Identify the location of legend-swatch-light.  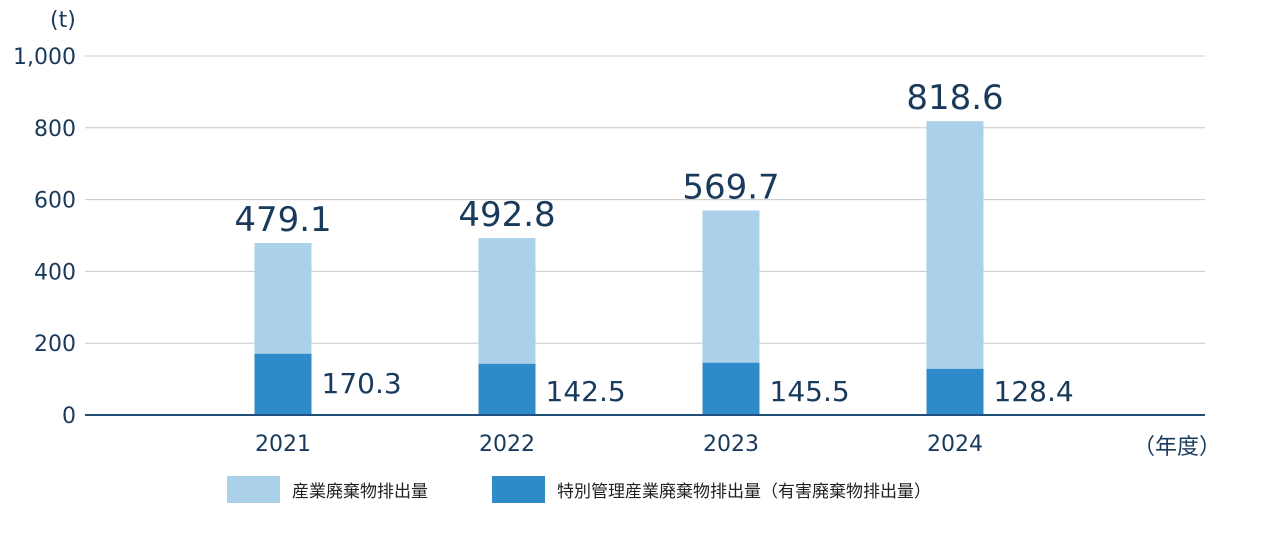
(253, 489).